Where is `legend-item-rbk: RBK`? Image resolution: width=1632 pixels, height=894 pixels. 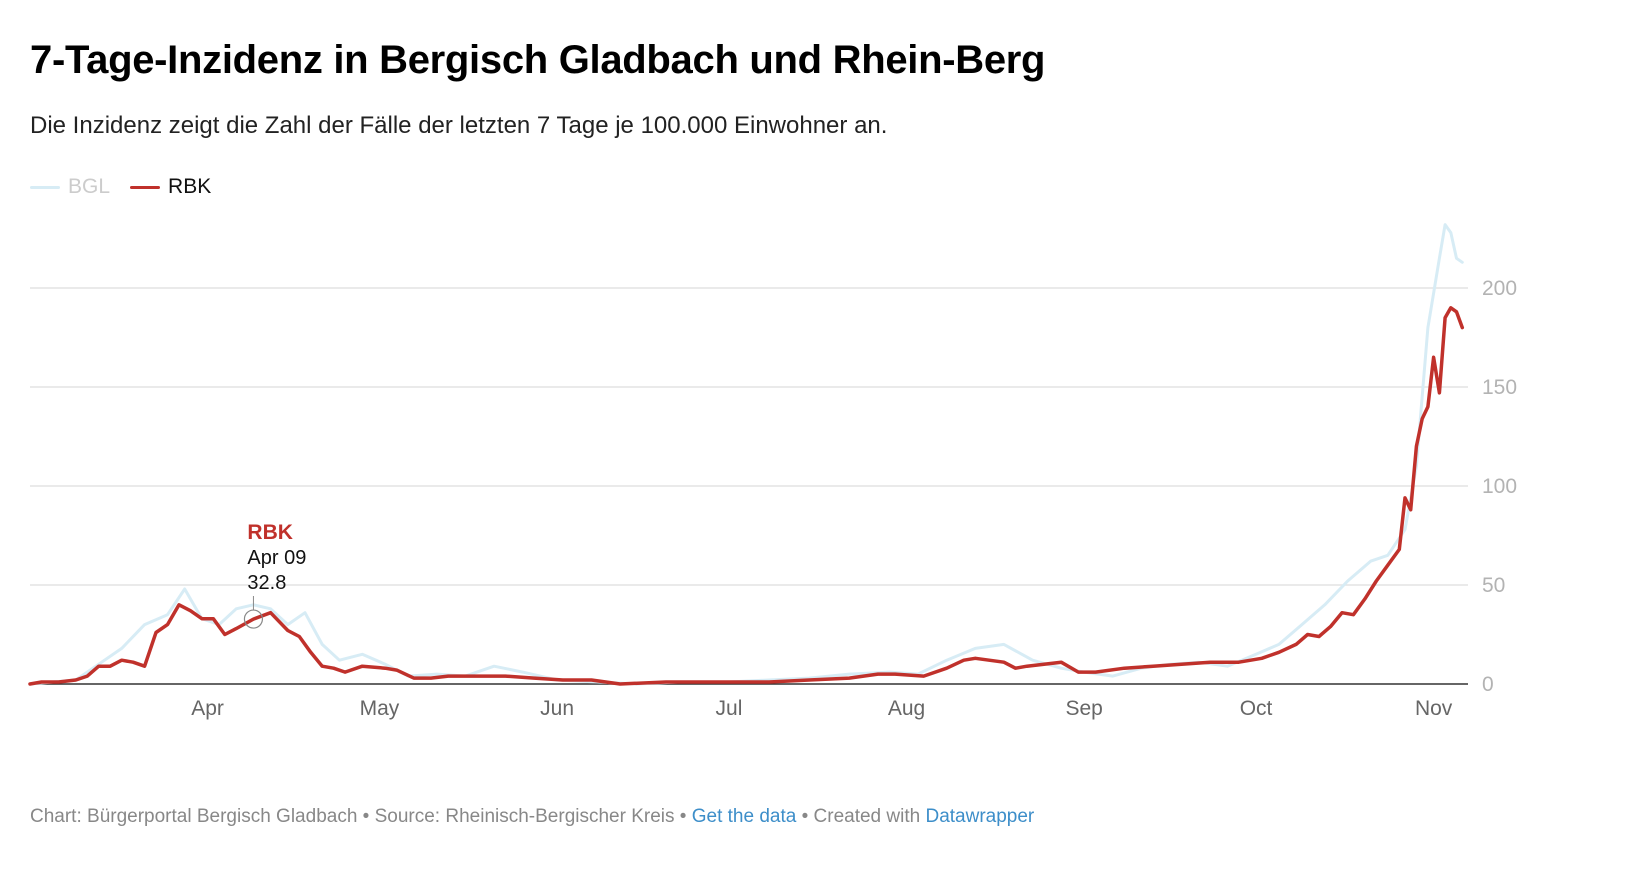
legend-item-rbk: RBK is located at coordinates (170, 187).